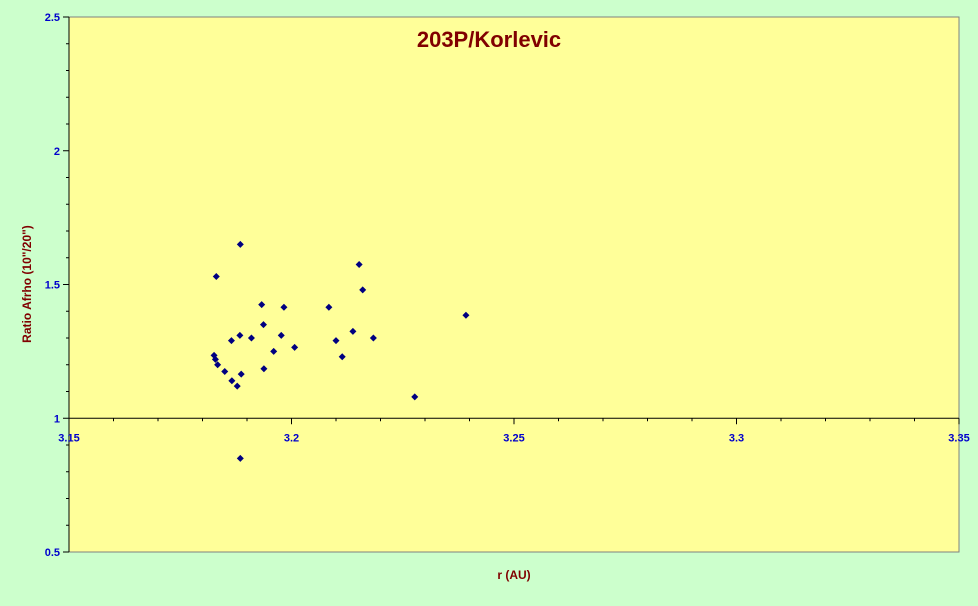  Describe the element at coordinates (68, 438) in the screenshot. I see `x-tick-label: 3.15` at that location.